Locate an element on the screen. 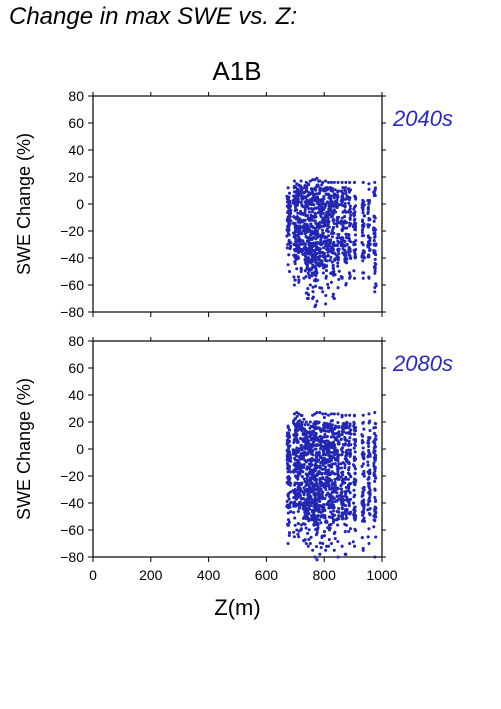 This screenshot has width=501, height=709. x-tick-label: 200 is located at coordinates (151, 575).